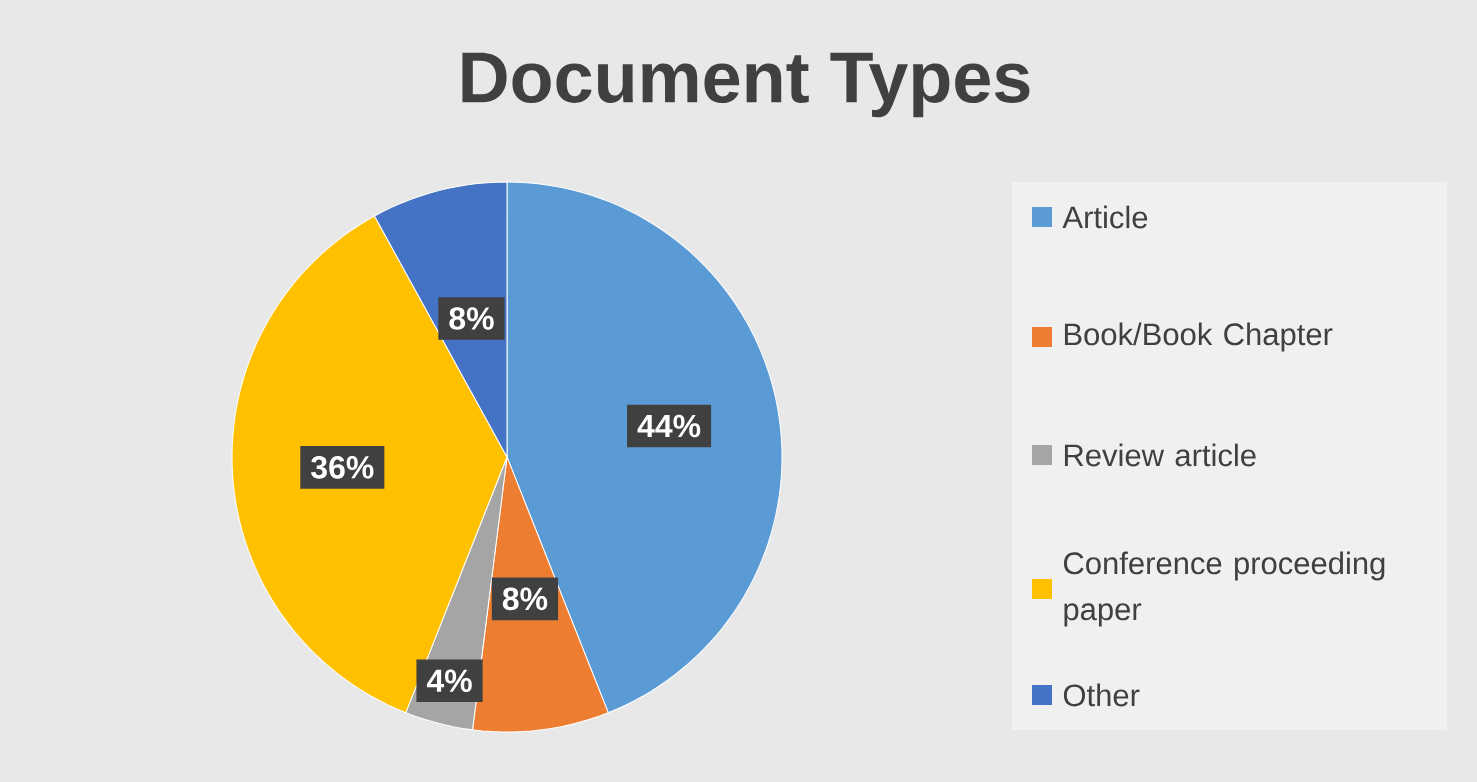  What do you see at coordinates (1224, 589) in the screenshot?
I see `legend-label: Conference proceeding paper` at bounding box center [1224, 589].